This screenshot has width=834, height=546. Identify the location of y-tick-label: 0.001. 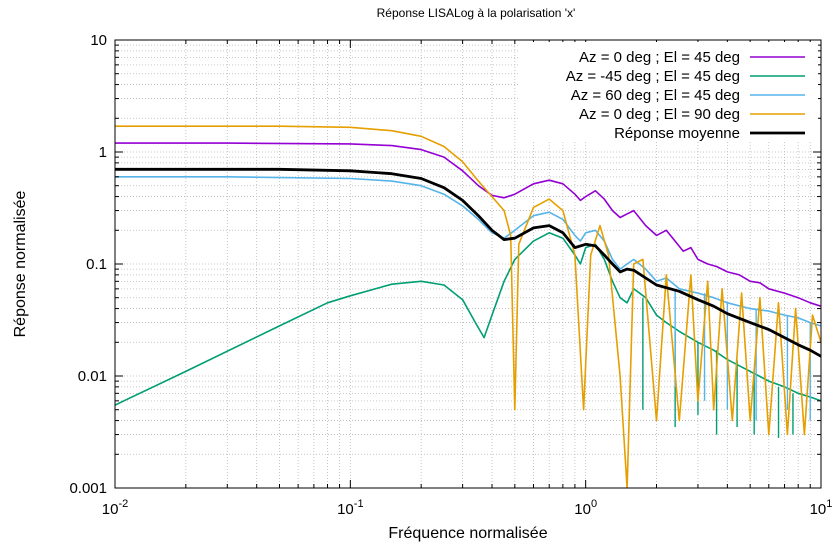
(88, 488).